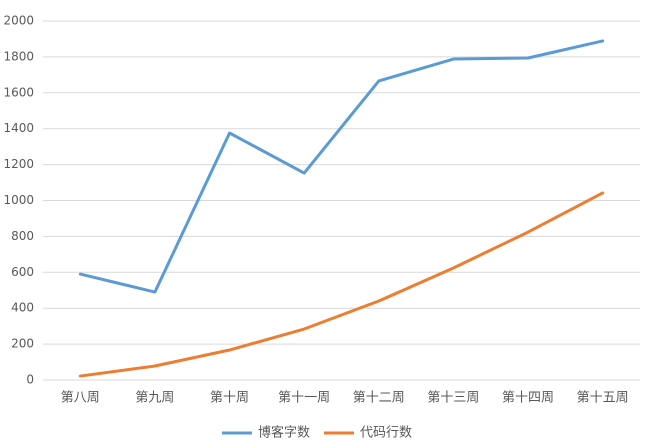 This screenshot has width=657, height=448. Describe the element at coordinates (18, 21) in the screenshot. I see `y-tick-label: 2000` at that location.